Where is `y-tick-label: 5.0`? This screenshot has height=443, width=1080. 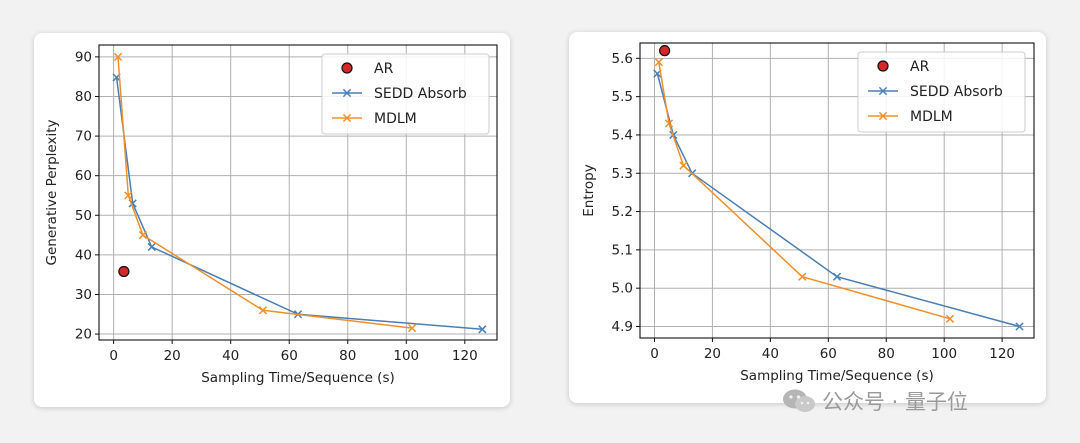
y-tick-label: 5.0 is located at coordinates (622, 289).